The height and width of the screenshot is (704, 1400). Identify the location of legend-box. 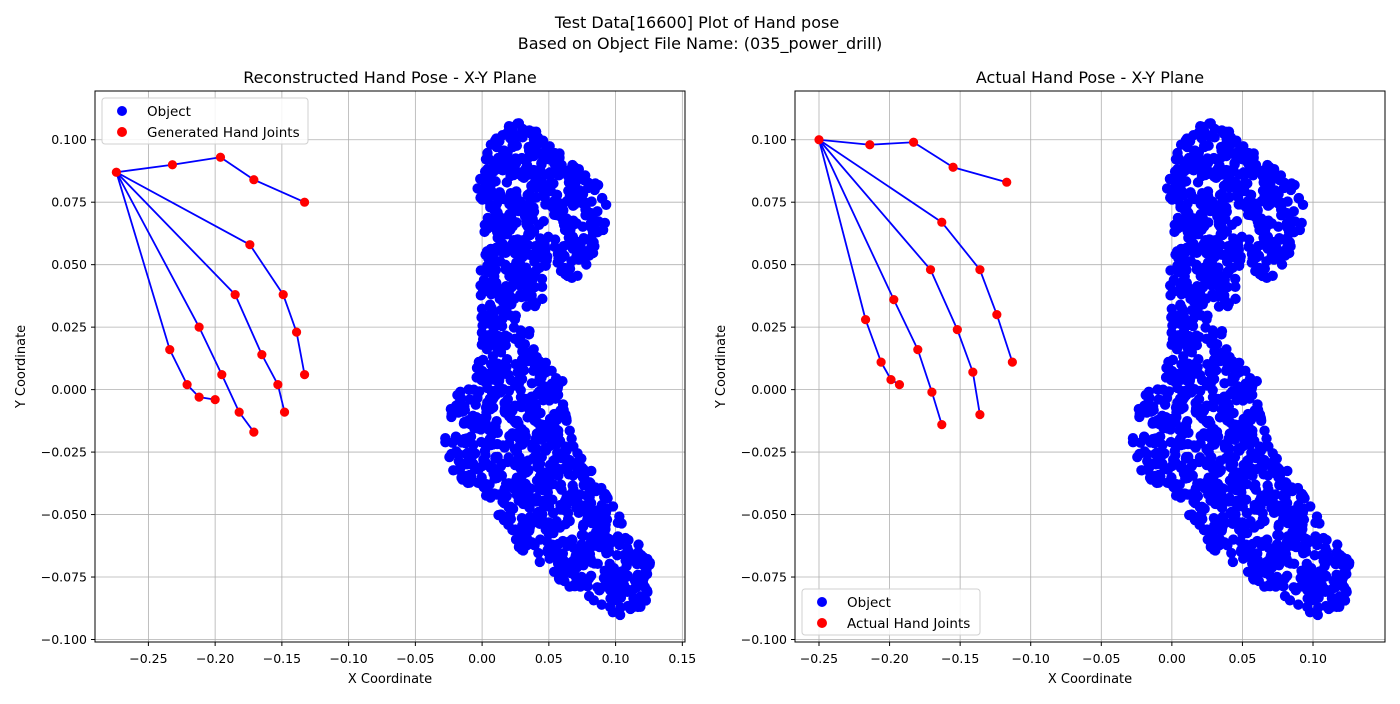
(891, 612).